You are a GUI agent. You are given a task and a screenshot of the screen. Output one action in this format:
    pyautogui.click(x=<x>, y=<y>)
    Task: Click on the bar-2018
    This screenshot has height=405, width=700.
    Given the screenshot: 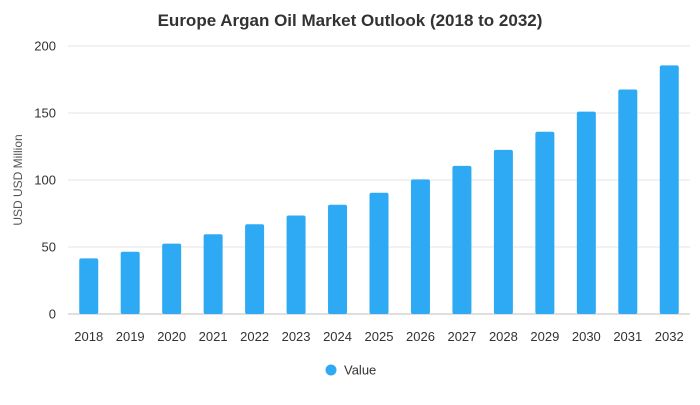 What is the action you would take?
    pyautogui.click(x=89, y=286)
    